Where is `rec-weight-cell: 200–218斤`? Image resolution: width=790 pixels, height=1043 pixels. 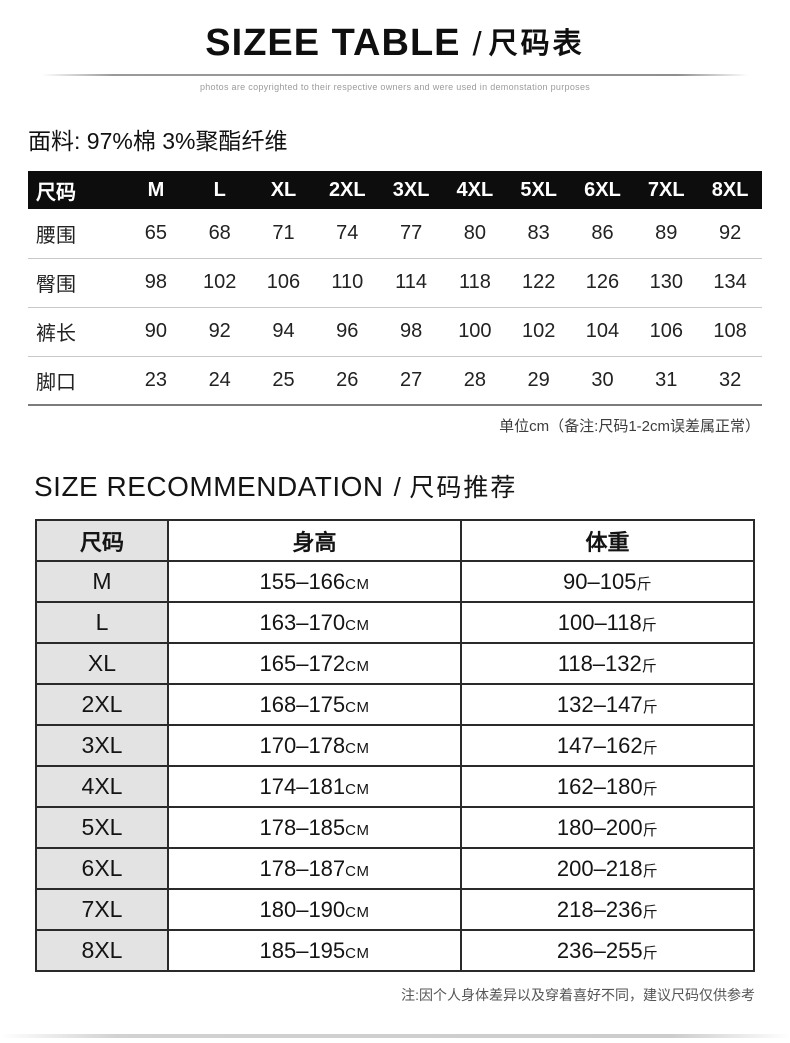 rec-weight-cell: 200–218斤 is located at coordinates (607, 868).